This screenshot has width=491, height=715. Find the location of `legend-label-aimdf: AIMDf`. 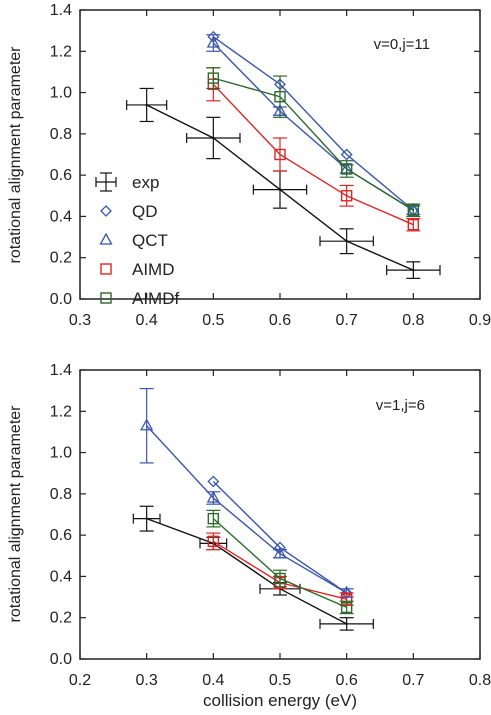

legend-label-aimdf: AIMDf is located at coordinates (156, 298).